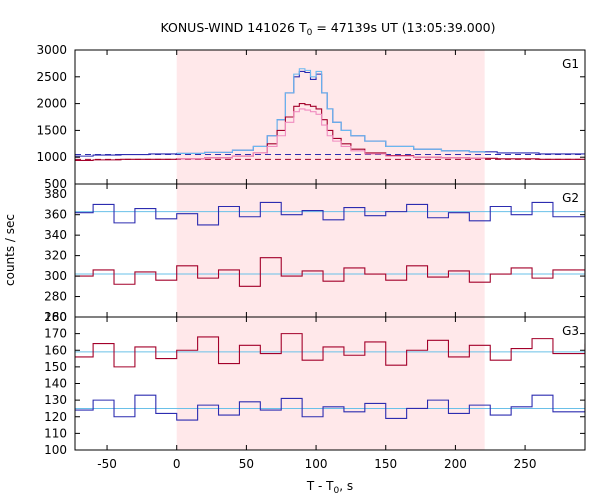 The image size is (600, 504). Describe the element at coordinates (55, 400) in the screenshot. I see `panel-3-ytick-label-3: 130` at that location.